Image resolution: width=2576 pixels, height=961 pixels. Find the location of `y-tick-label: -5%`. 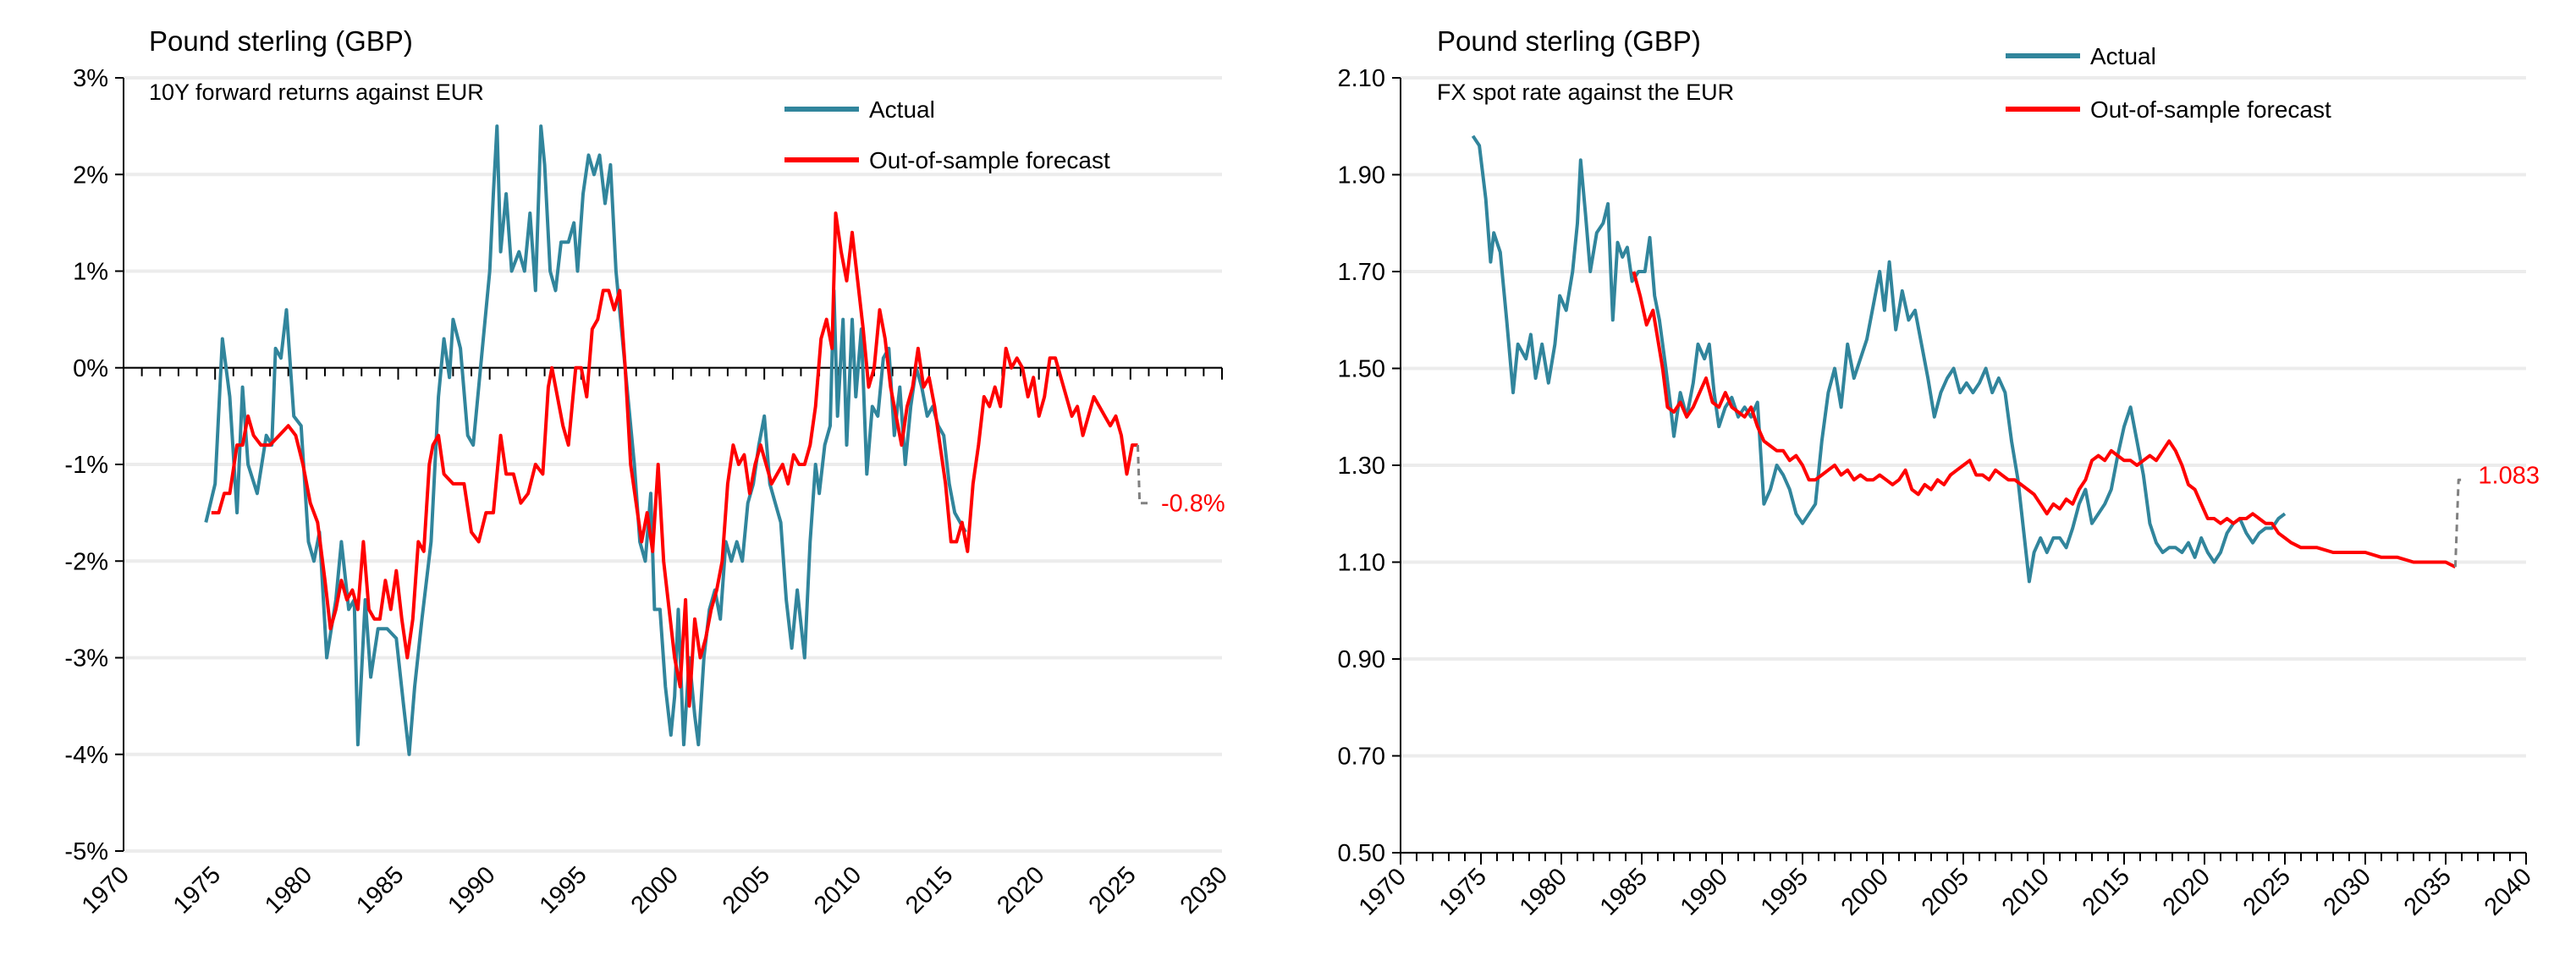

y-tick-label: -5% is located at coordinates (86, 852).